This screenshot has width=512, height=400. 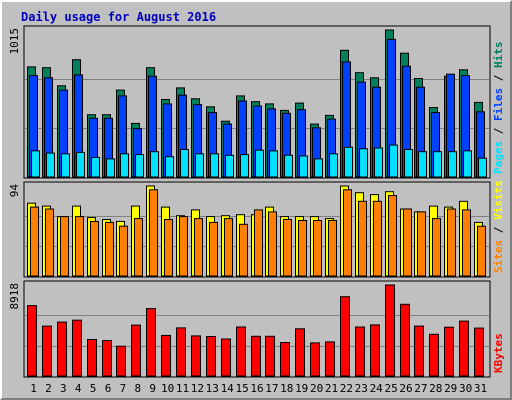 What do you see at coordinates (498, 55) in the screenshot?
I see `axis-title-part-hits-files-pages-4: Hits` at bounding box center [498, 55].